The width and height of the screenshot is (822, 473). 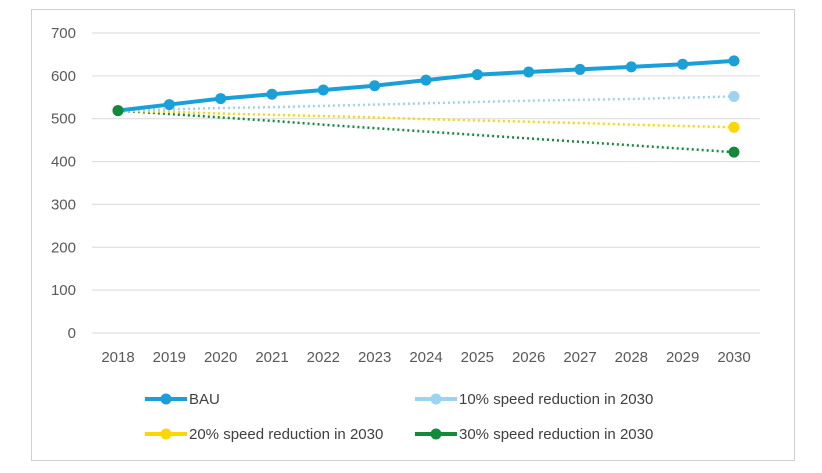 What do you see at coordinates (63, 290) in the screenshot?
I see `y-tick-label: 100` at bounding box center [63, 290].